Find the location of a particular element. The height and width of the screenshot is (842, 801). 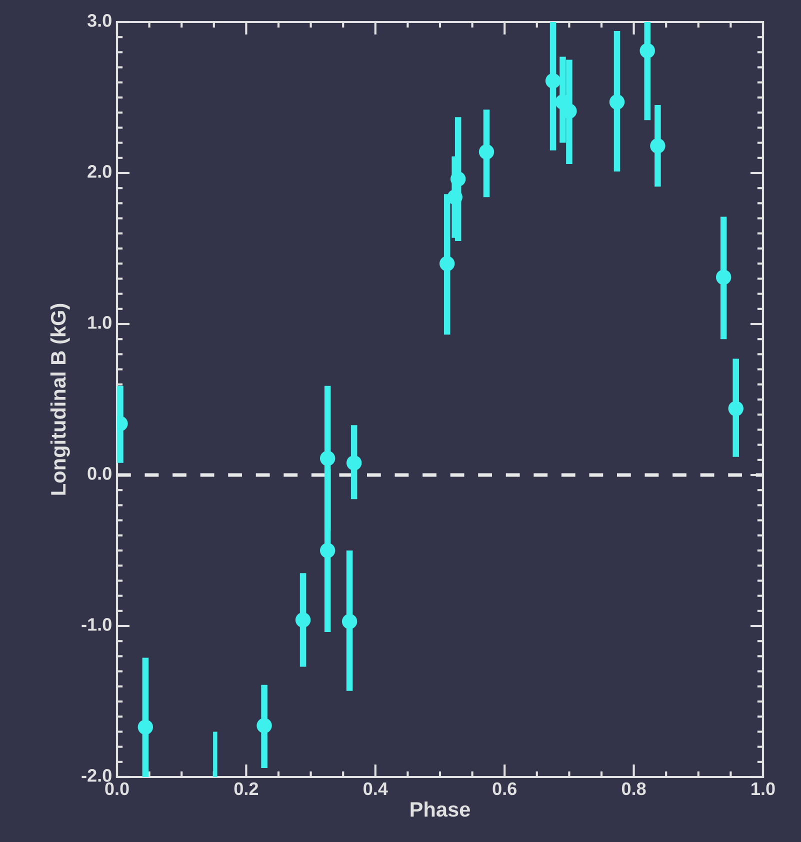

x-tick-label: 0.2 is located at coordinates (246, 789).